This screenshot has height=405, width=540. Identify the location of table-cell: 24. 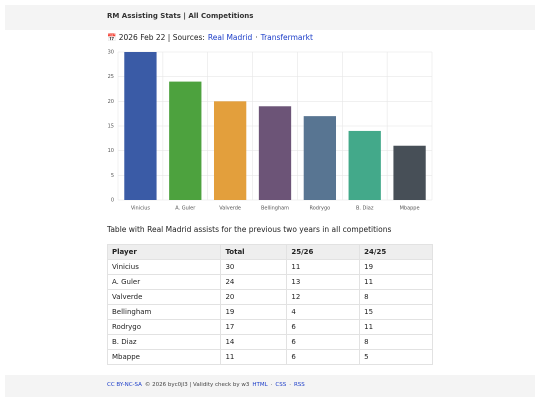
(254, 282).